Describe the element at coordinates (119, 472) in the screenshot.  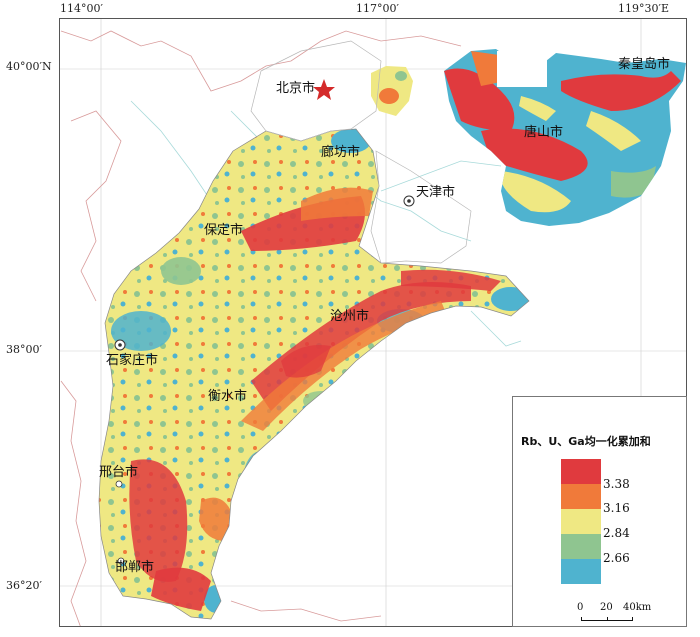
I see `label-xingtai: 邢台市` at that location.